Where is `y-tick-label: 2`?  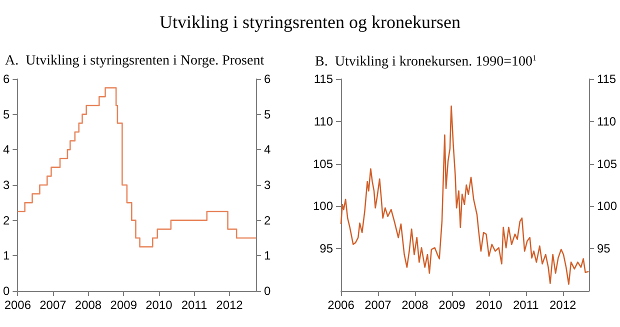
y-tick-label: 2 is located at coordinates (6, 220).